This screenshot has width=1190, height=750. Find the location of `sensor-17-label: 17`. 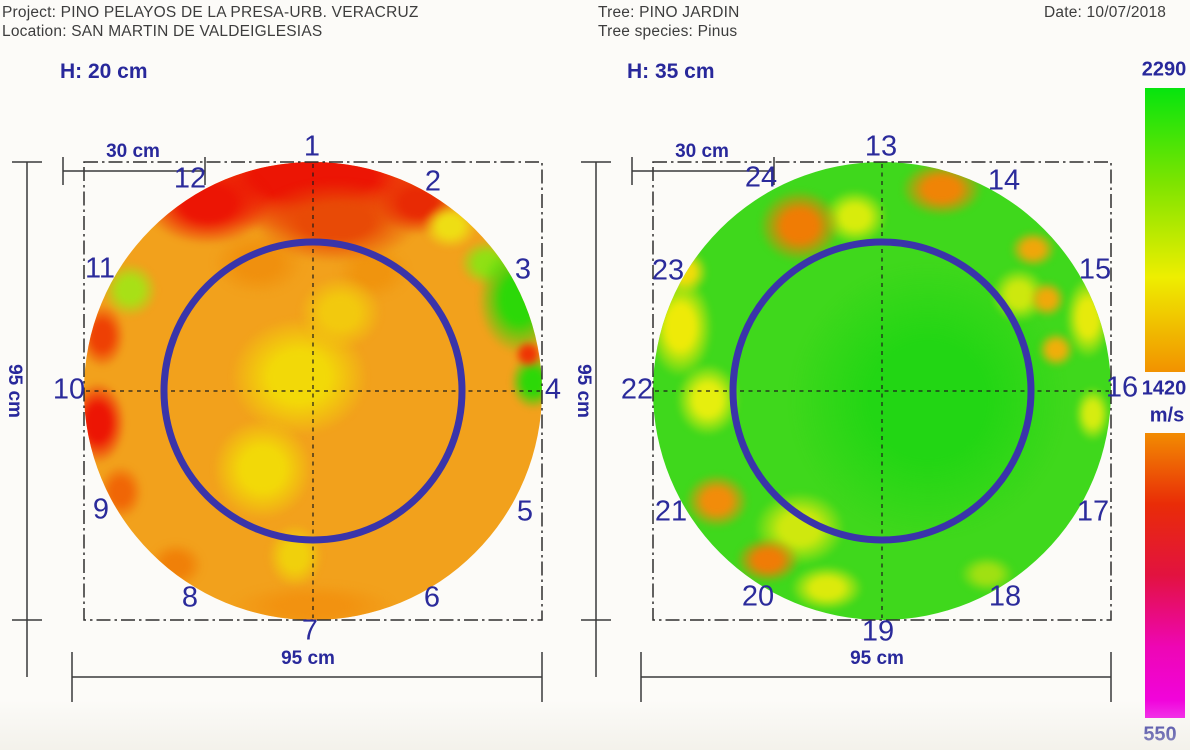

sensor-17-label: 17 is located at coordinates (1093, 511).